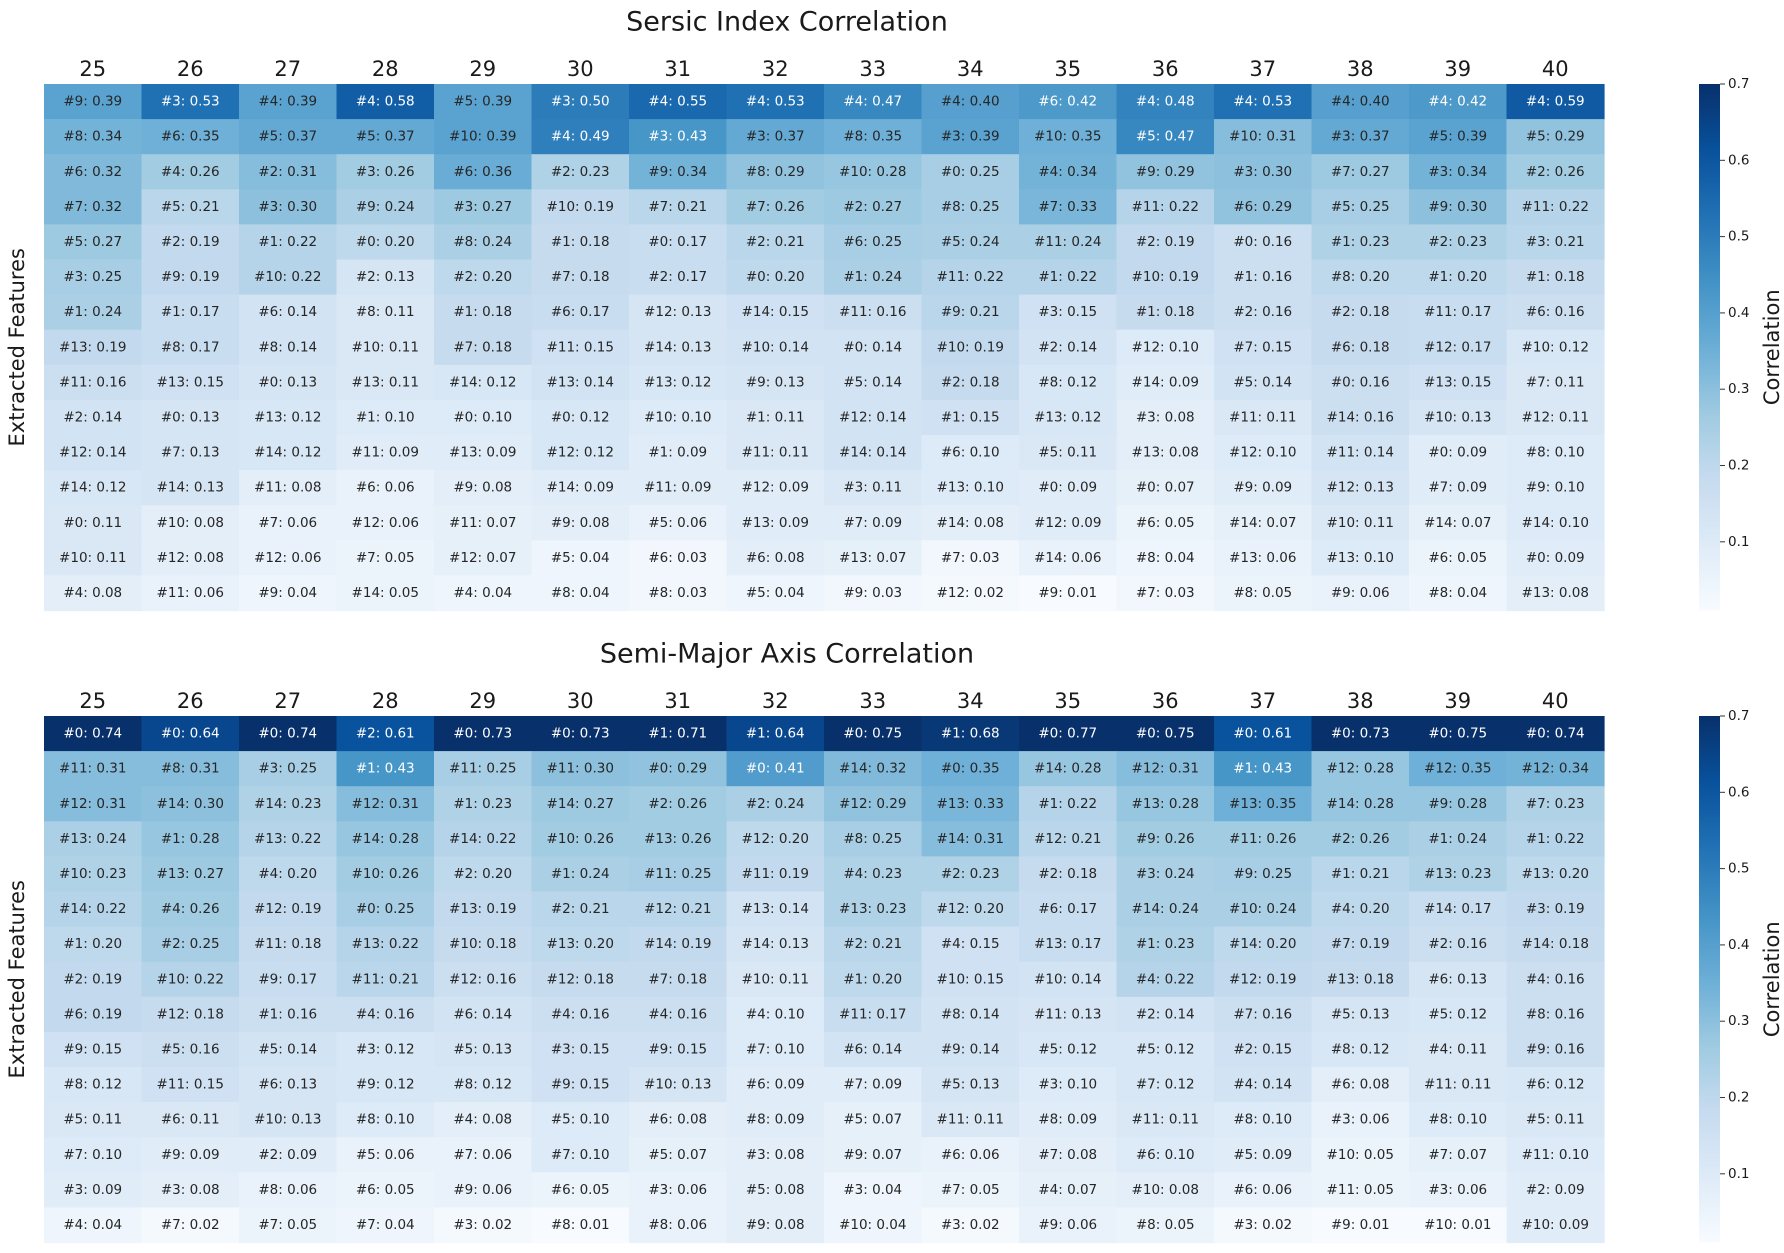 Image resolution: width=1784 pixels, height=1253 pixels. I want to click on cell-label: #3: 0.30, so click(1262, 172).